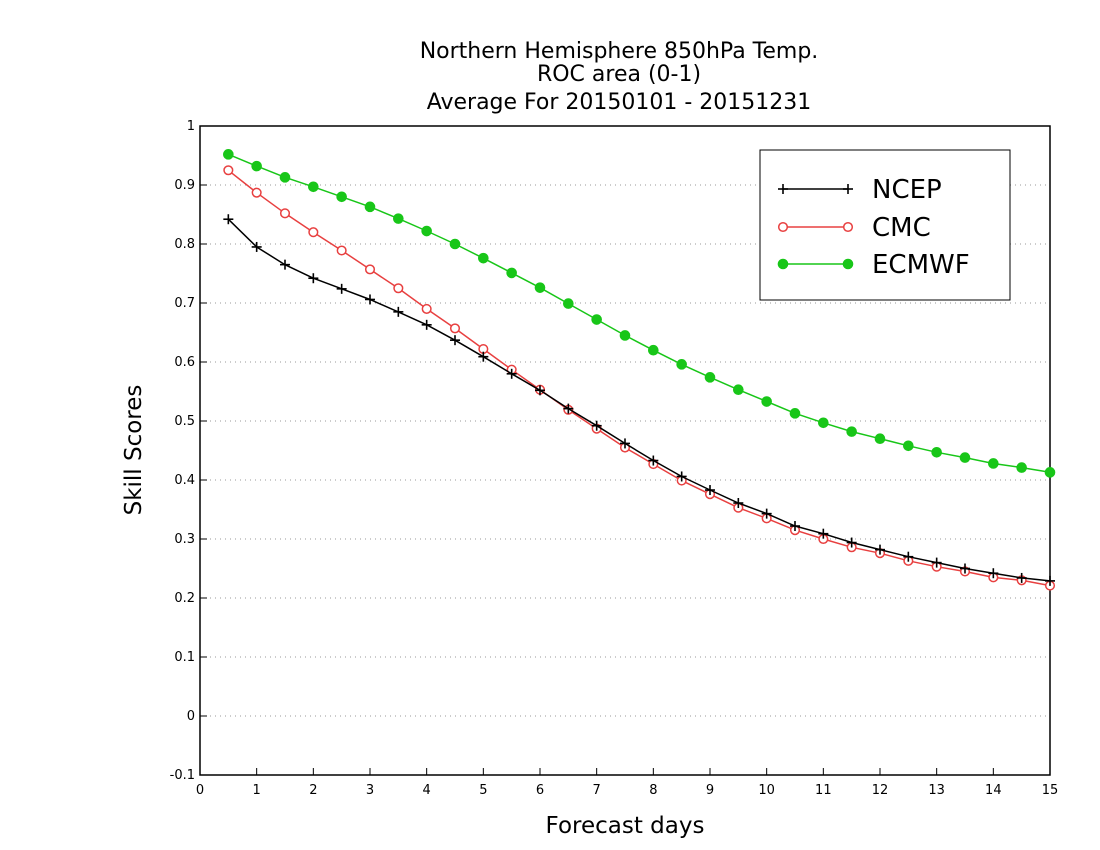 The image size is (1100, 850). I want to click on y-tick-label: 0.3, so click(184, 539).